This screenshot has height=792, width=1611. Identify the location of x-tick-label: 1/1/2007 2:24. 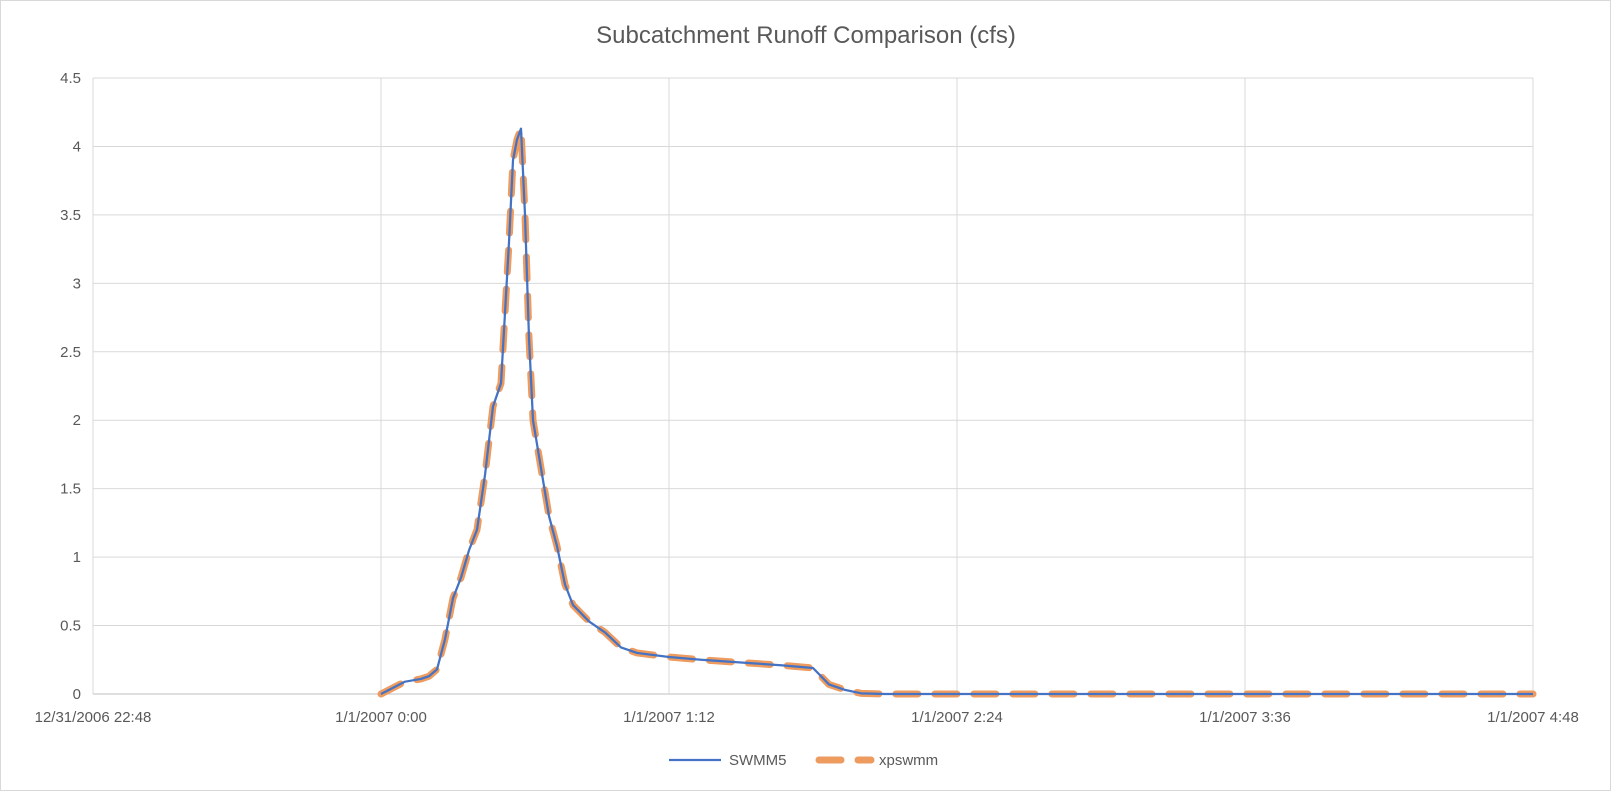
(957, 717).